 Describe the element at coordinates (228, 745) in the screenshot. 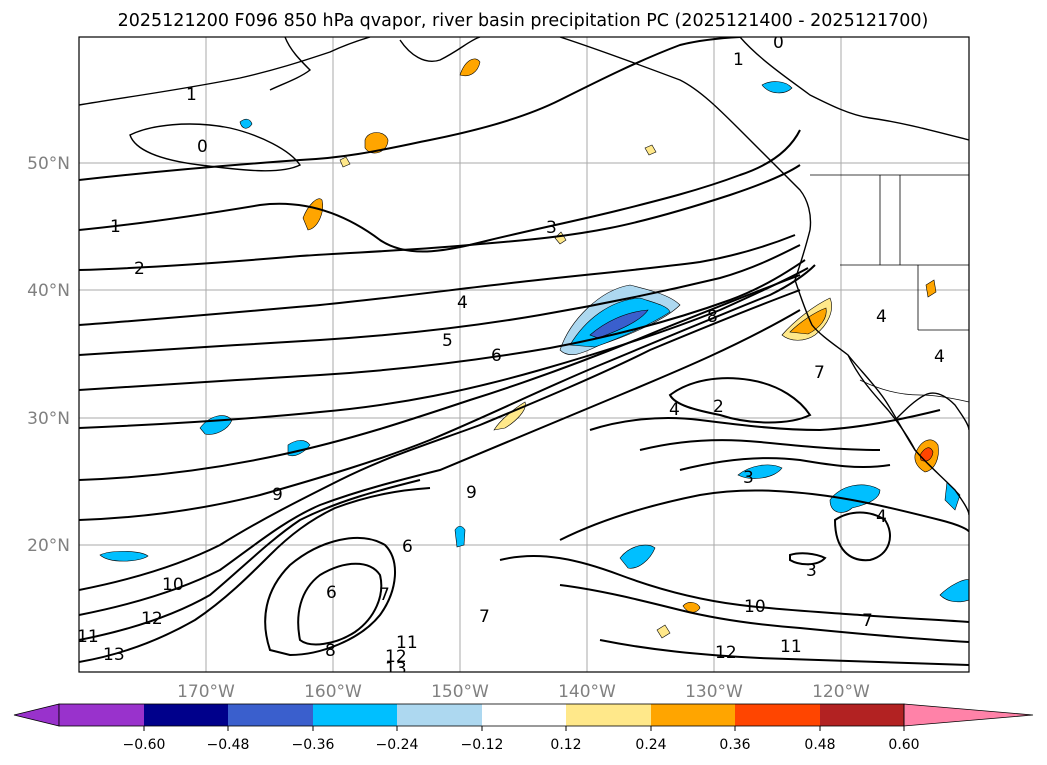

I see `colorbar-tick-label: −0.48` at that location.